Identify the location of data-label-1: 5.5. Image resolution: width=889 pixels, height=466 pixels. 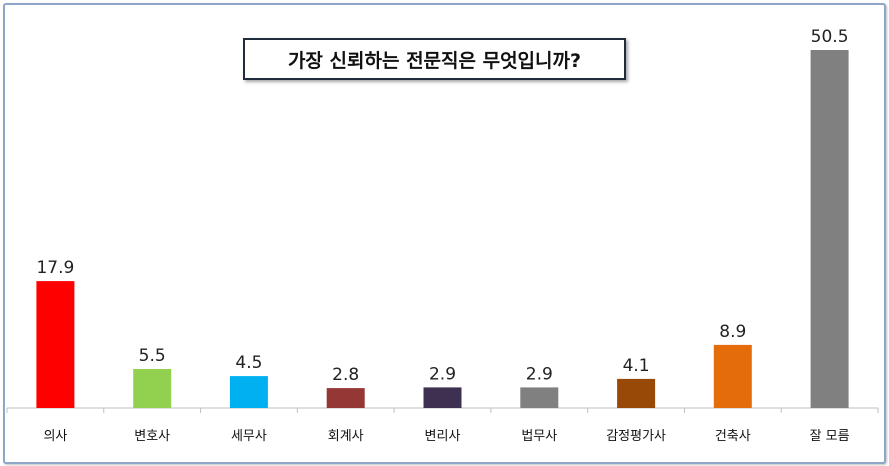
(152, 356).